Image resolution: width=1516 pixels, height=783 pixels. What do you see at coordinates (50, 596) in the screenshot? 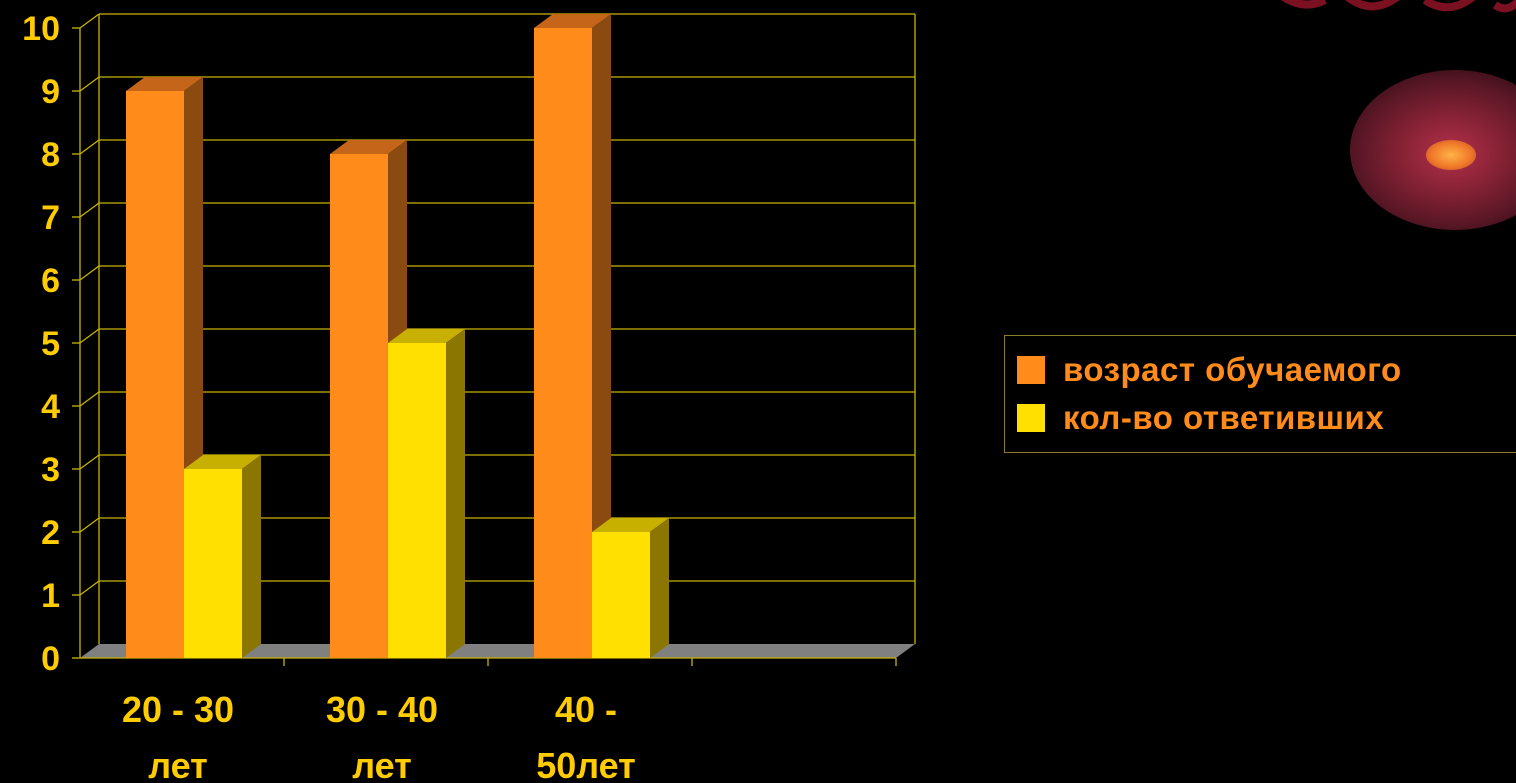
I see `y-tick-label: 1` at bounding box center [50, 596].